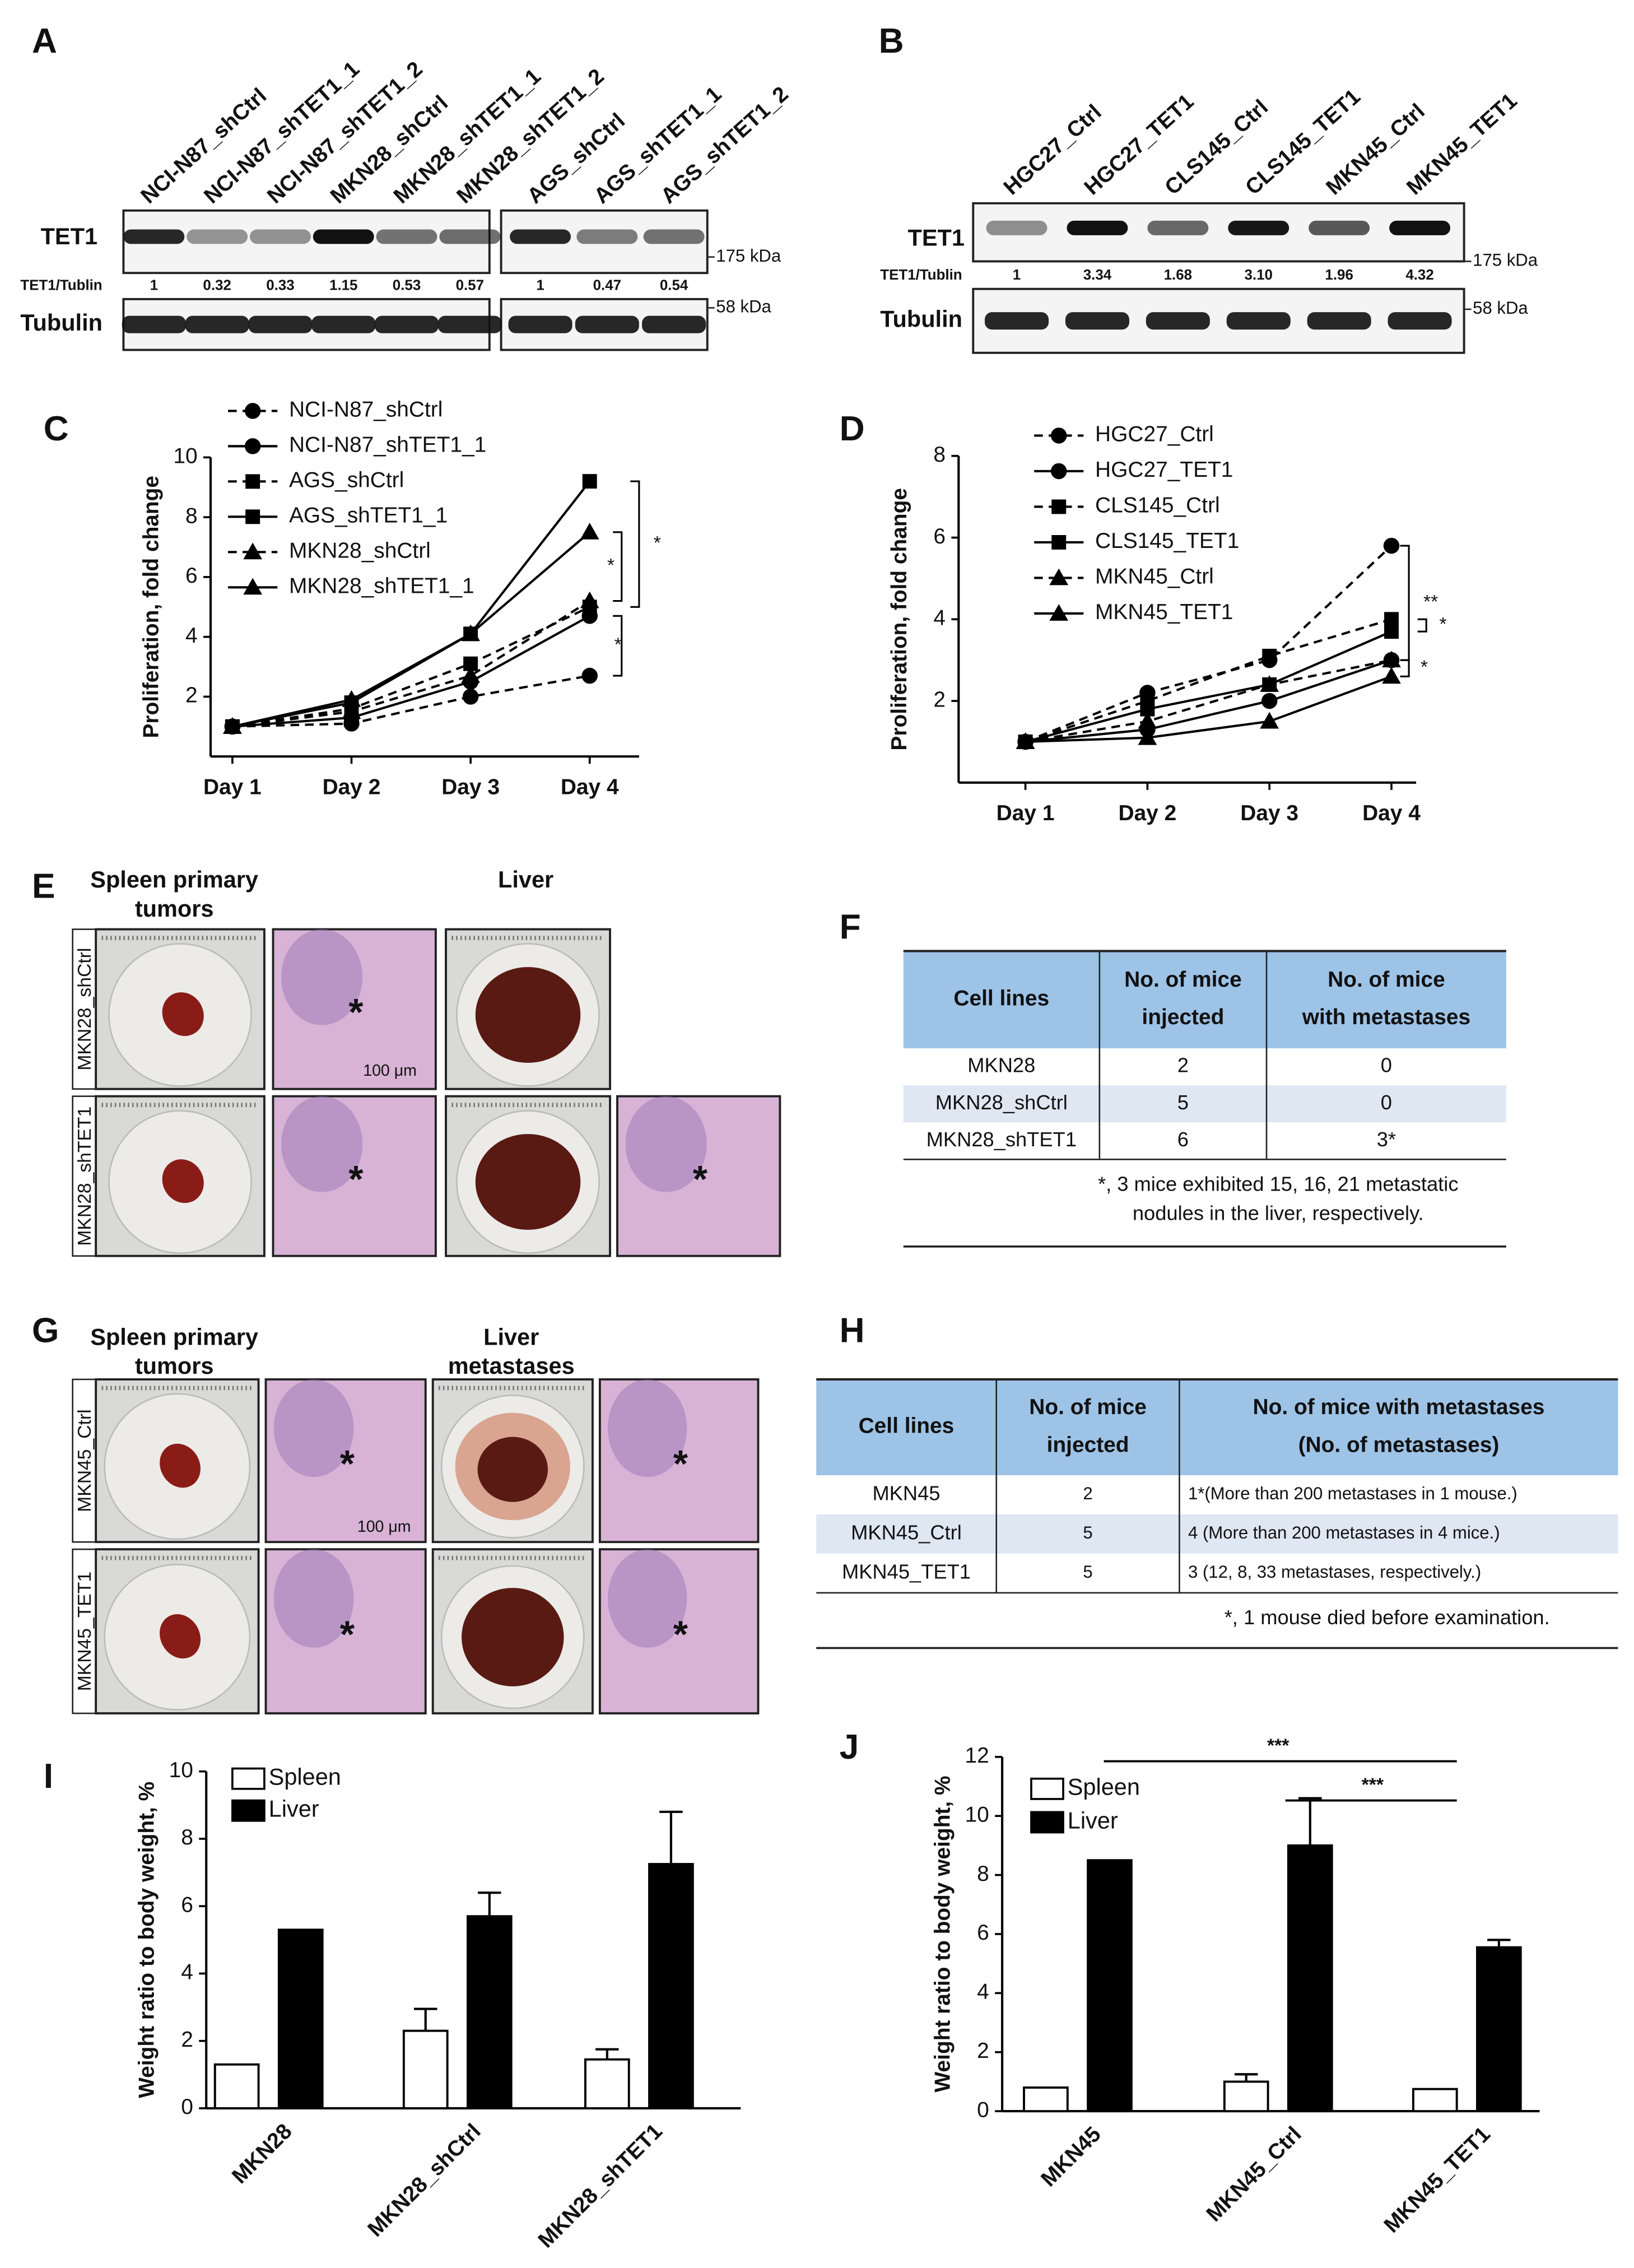 The height and width of the screenshot is (2268, 1634). I want to click on significance-label: ***, so click(1373, 1785).